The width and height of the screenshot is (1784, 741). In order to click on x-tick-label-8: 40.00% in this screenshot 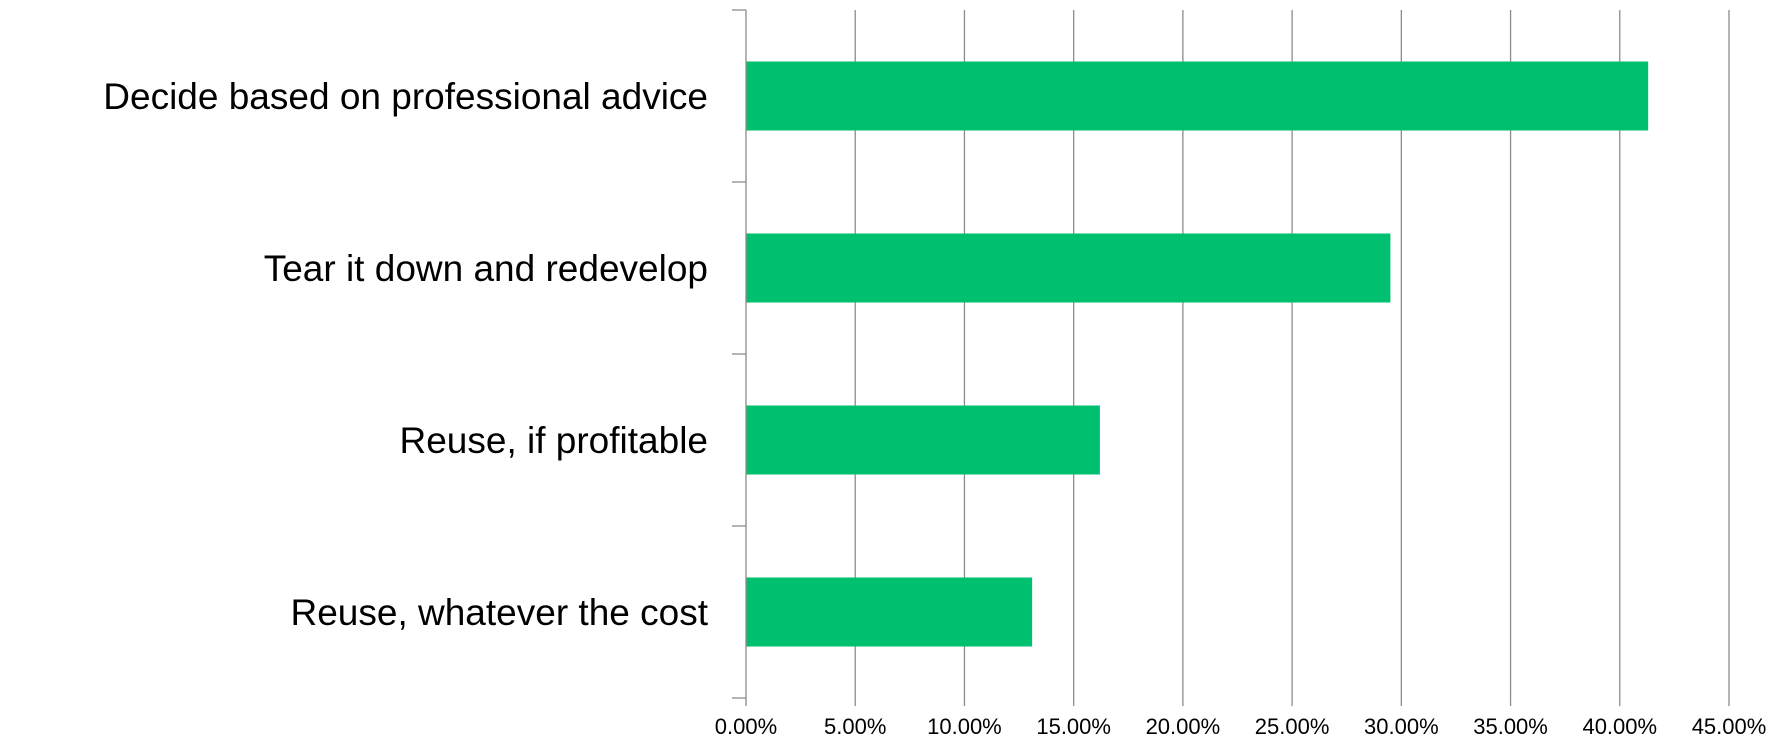, I will do `click(1619, 726)`.